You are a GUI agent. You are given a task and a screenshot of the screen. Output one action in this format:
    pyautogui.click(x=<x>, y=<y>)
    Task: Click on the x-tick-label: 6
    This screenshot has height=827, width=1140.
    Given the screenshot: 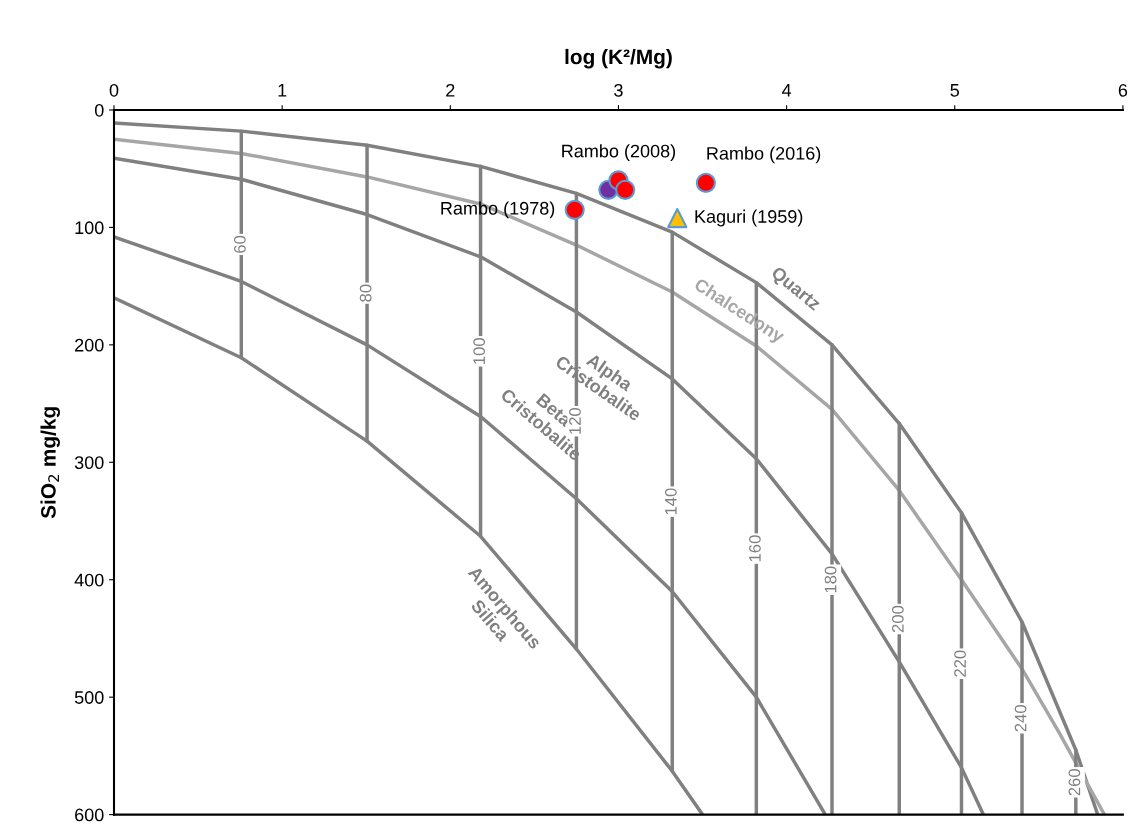 What is the action you would take?
    pyautogui.click(x=1123, y=90)
    